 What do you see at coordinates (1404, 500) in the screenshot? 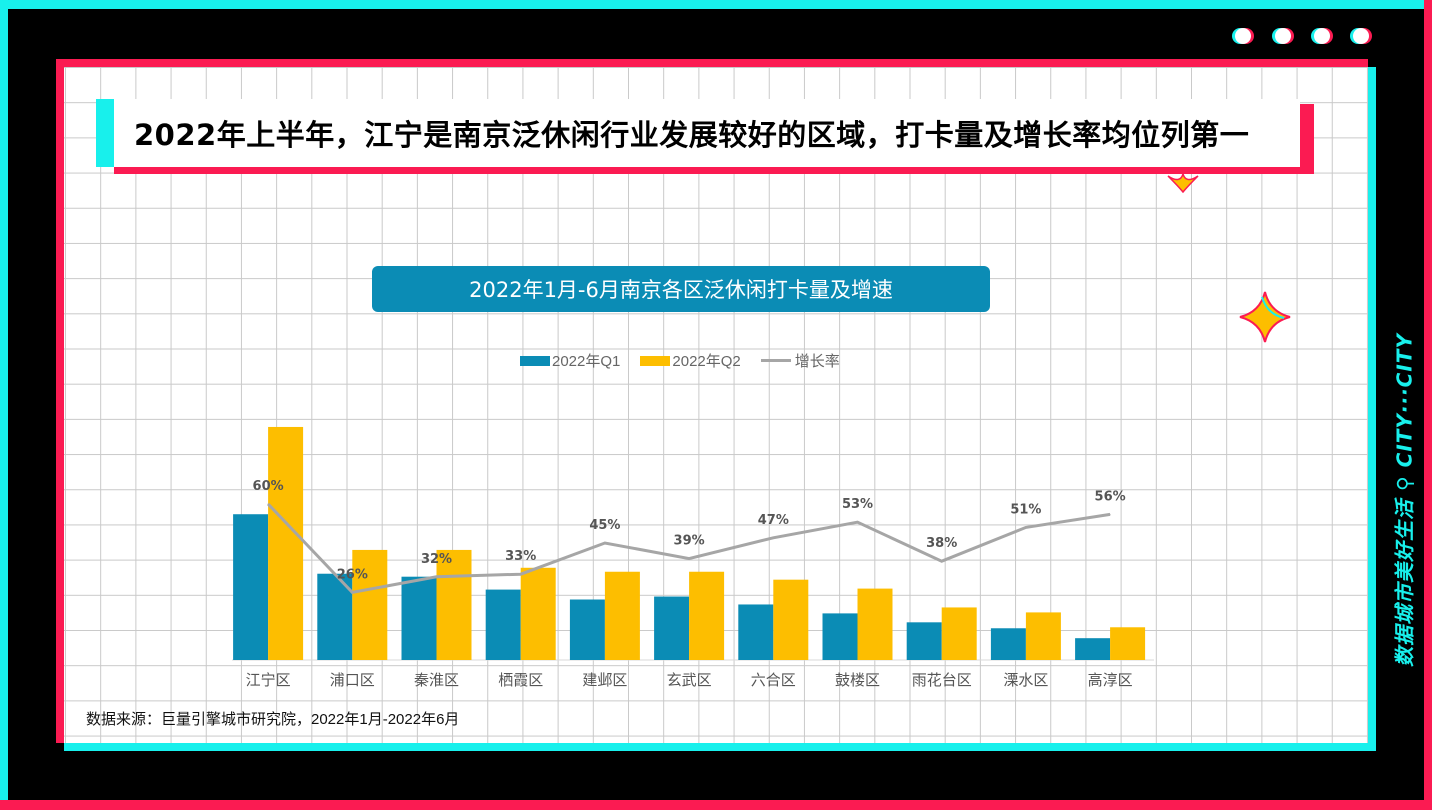
I see `side-vertical-label: 数据城市美好生活 ⚲ CITY···CITY` at bounding box center [1404, 500].